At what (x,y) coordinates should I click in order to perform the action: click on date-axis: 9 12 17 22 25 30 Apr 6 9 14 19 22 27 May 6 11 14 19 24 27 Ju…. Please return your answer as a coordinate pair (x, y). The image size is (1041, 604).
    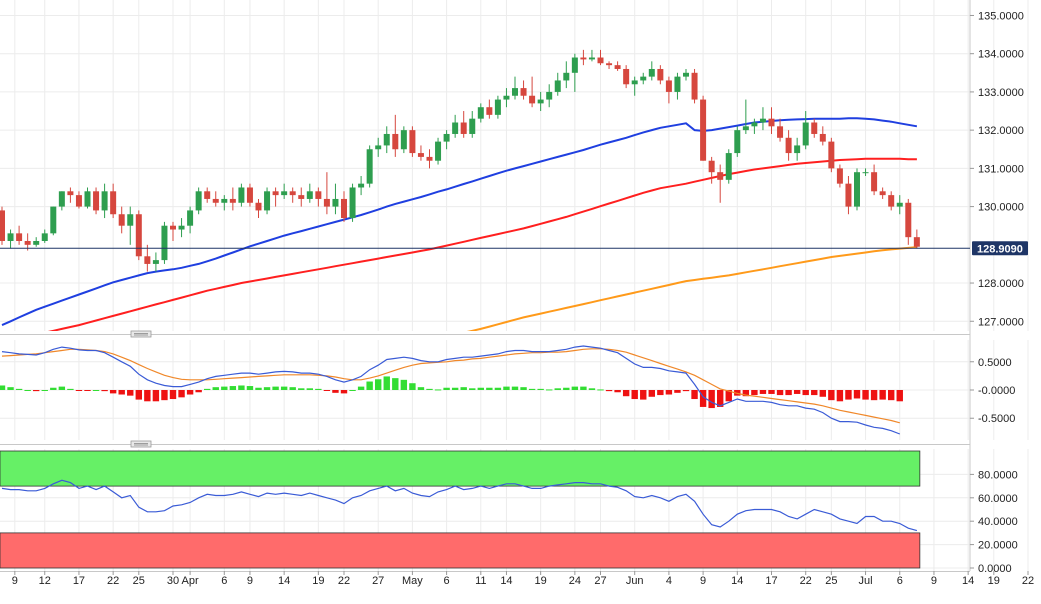
    Looking at the image, I should click on (523, 579).